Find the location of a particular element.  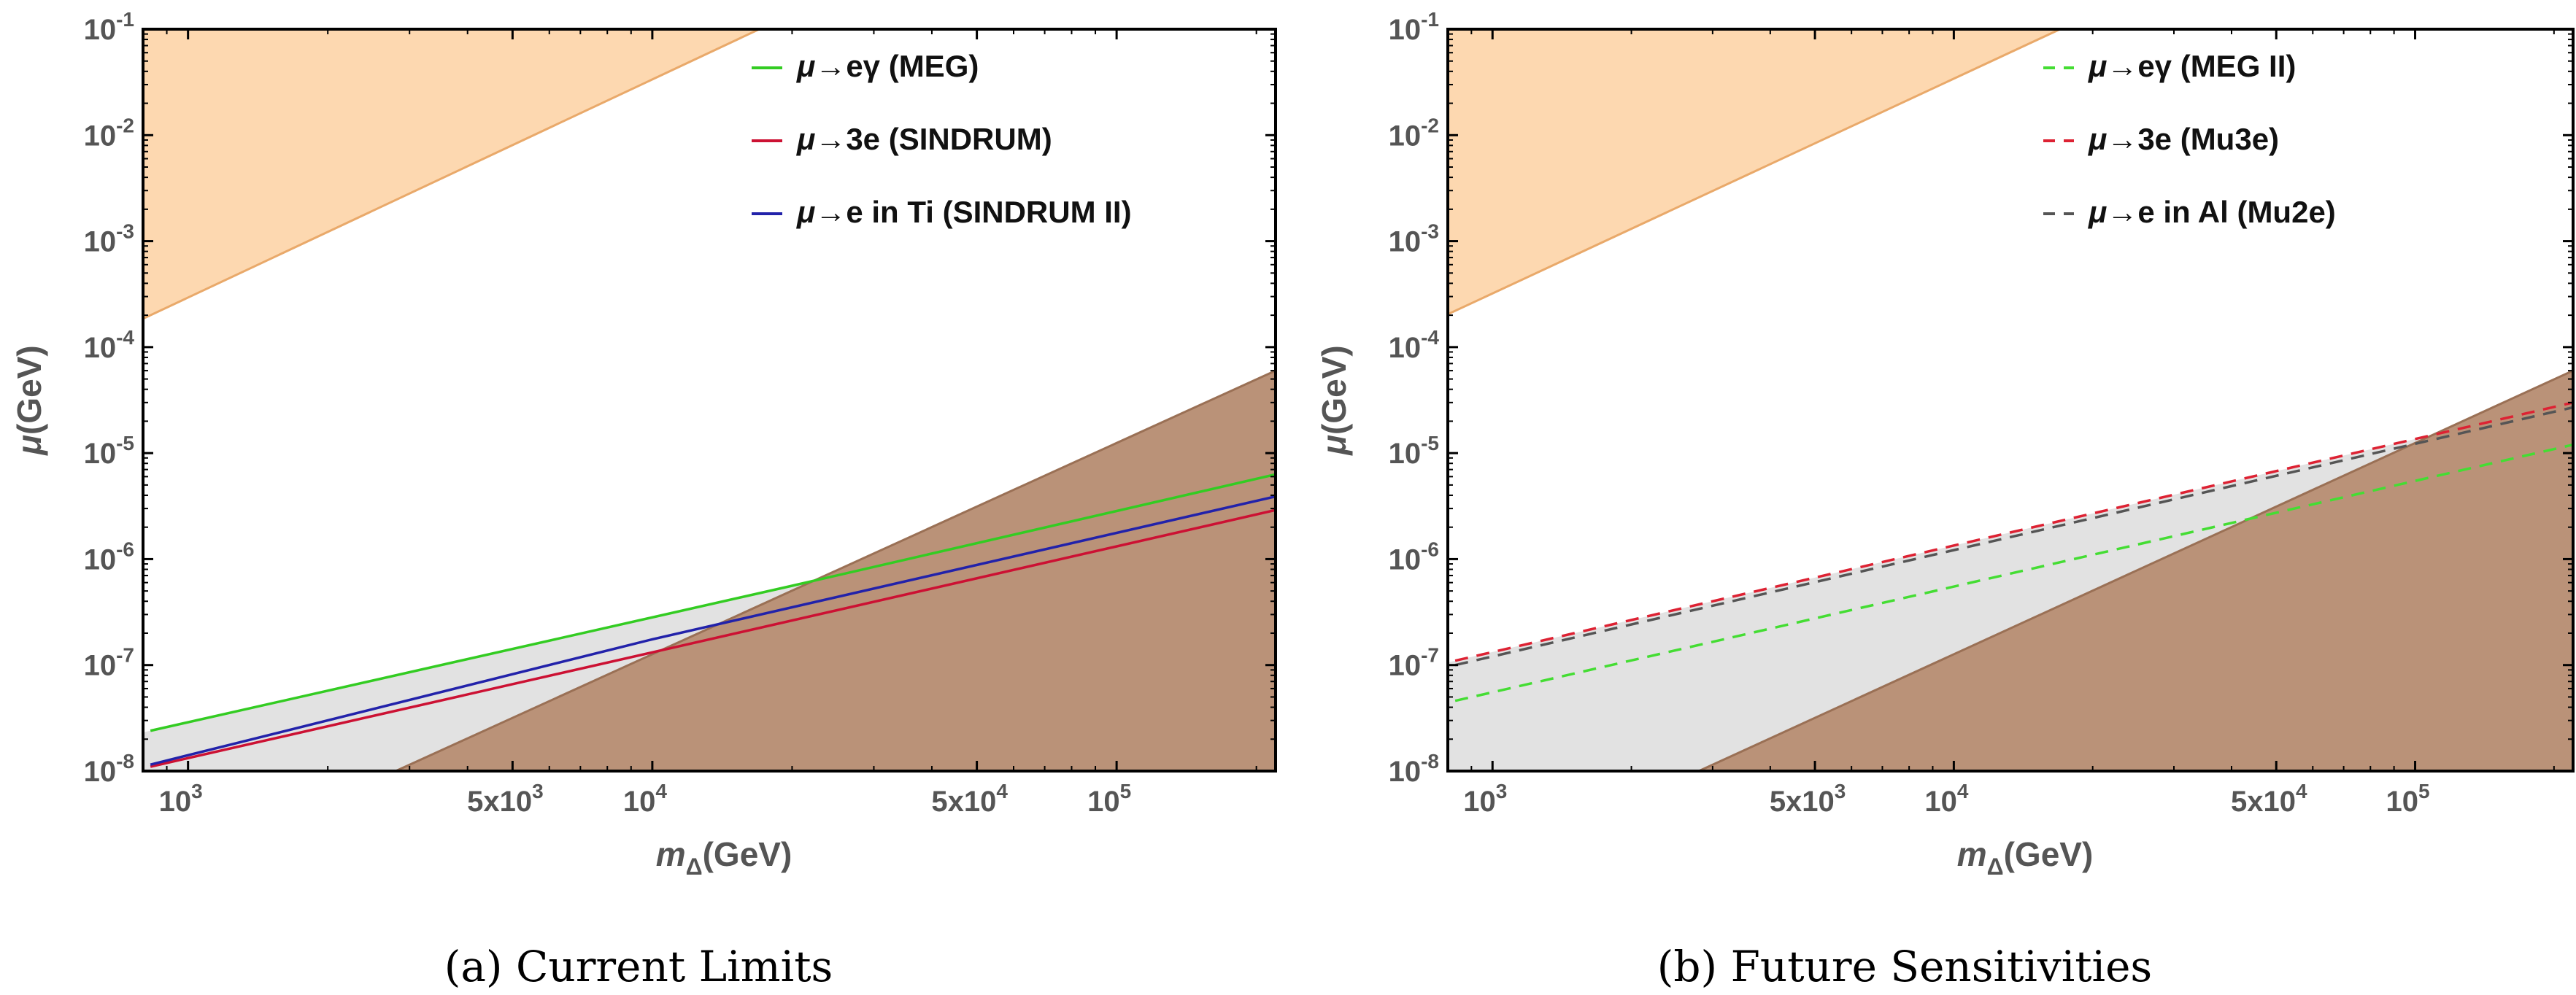

legend-label-2: μ→3e (Mu3e) is located at coordinates (2183, 139).